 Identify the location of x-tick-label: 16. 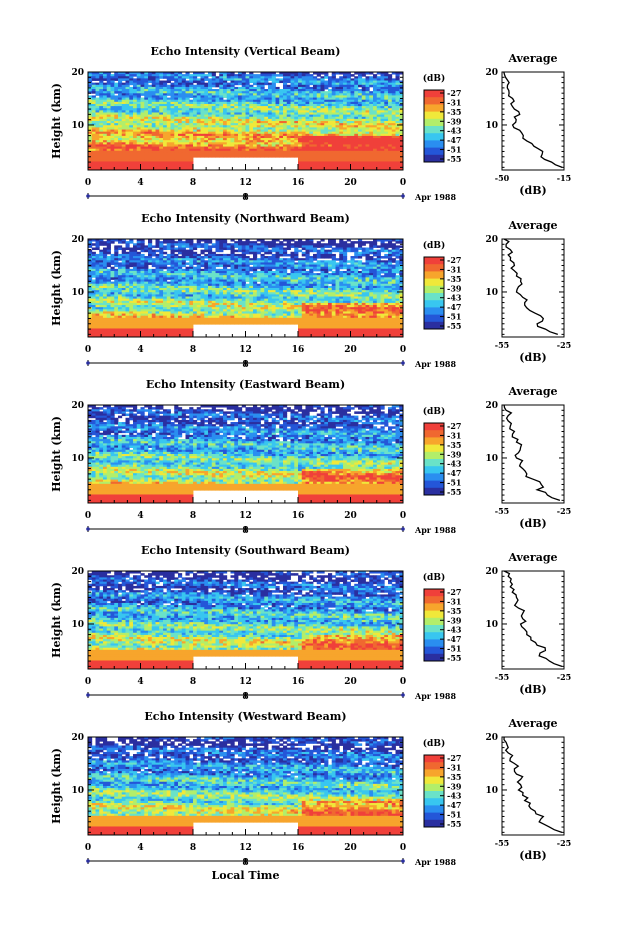
(298, 183).